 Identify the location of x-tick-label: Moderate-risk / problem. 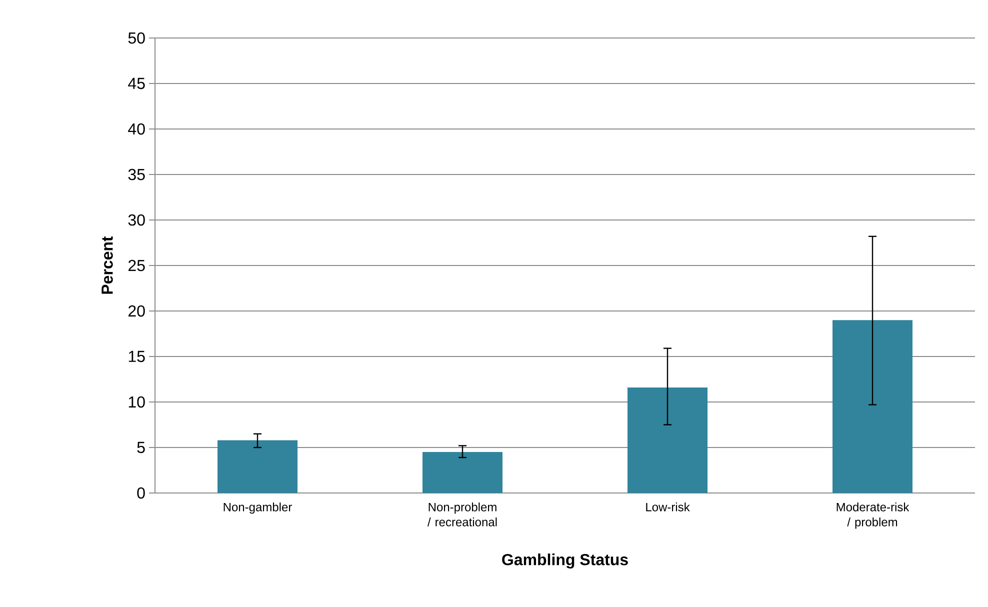
(873, 515).